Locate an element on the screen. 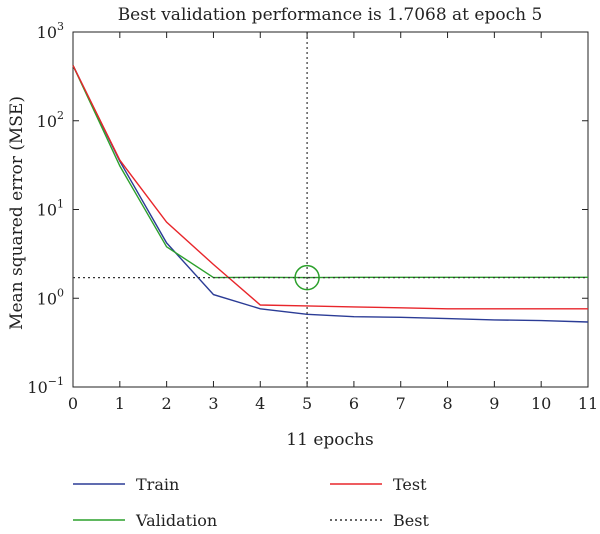  legend-label-test: Test is located at coordinates (410, 484).